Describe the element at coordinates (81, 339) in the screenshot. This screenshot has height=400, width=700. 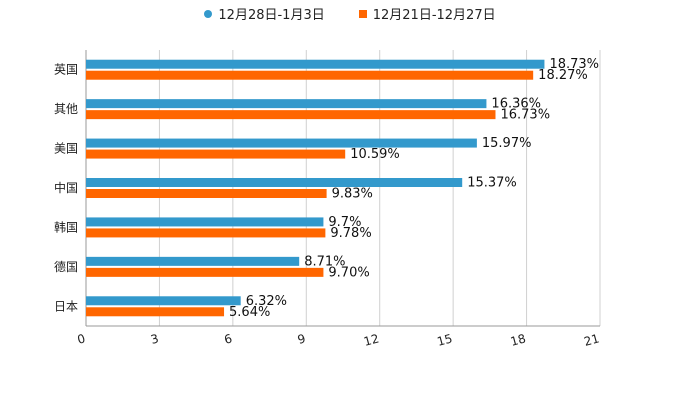
I see `x-tick-label-0: 0` at that location.